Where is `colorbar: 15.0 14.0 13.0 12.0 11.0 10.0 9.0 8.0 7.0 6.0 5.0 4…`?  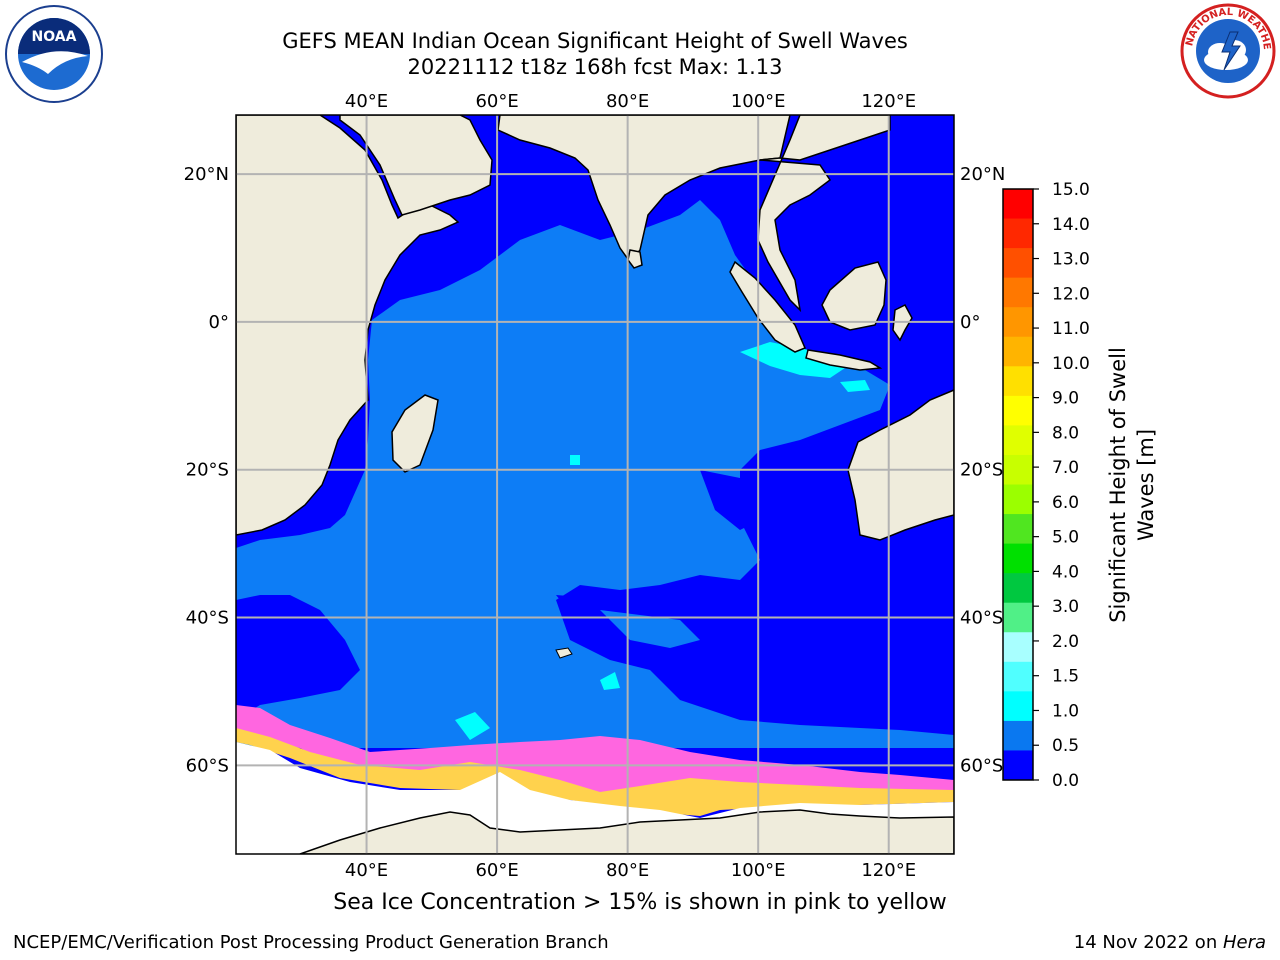
colorbar: 15.0 14.0 13.0 12.0 11.0 10.0 9.0 8.0 7.0 6.0 5.0 4… is located at coordinates (1046, 485).